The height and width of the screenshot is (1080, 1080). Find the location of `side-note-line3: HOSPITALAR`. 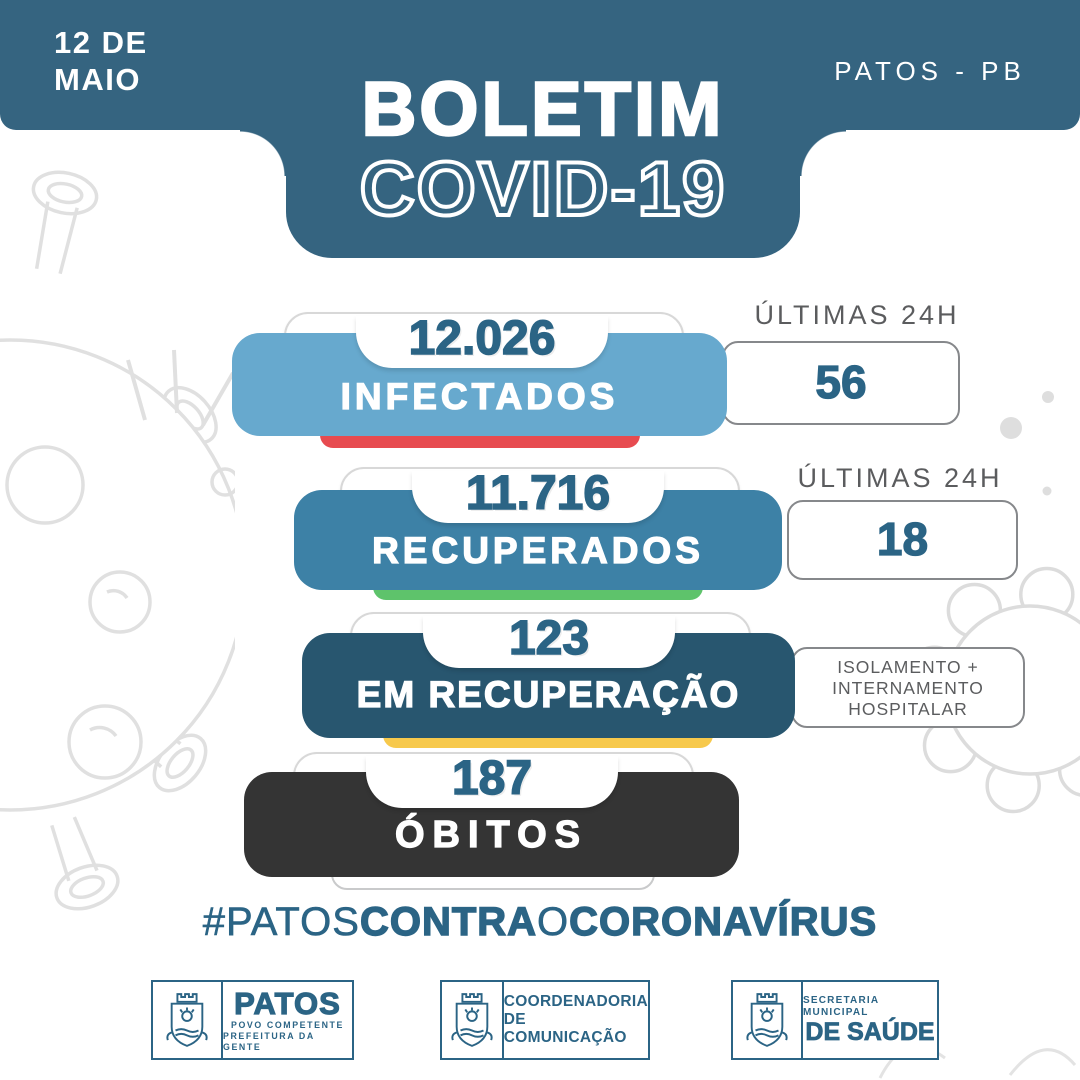

side-note-line3: HOSPITALAR is located at coordinates (908, 709).